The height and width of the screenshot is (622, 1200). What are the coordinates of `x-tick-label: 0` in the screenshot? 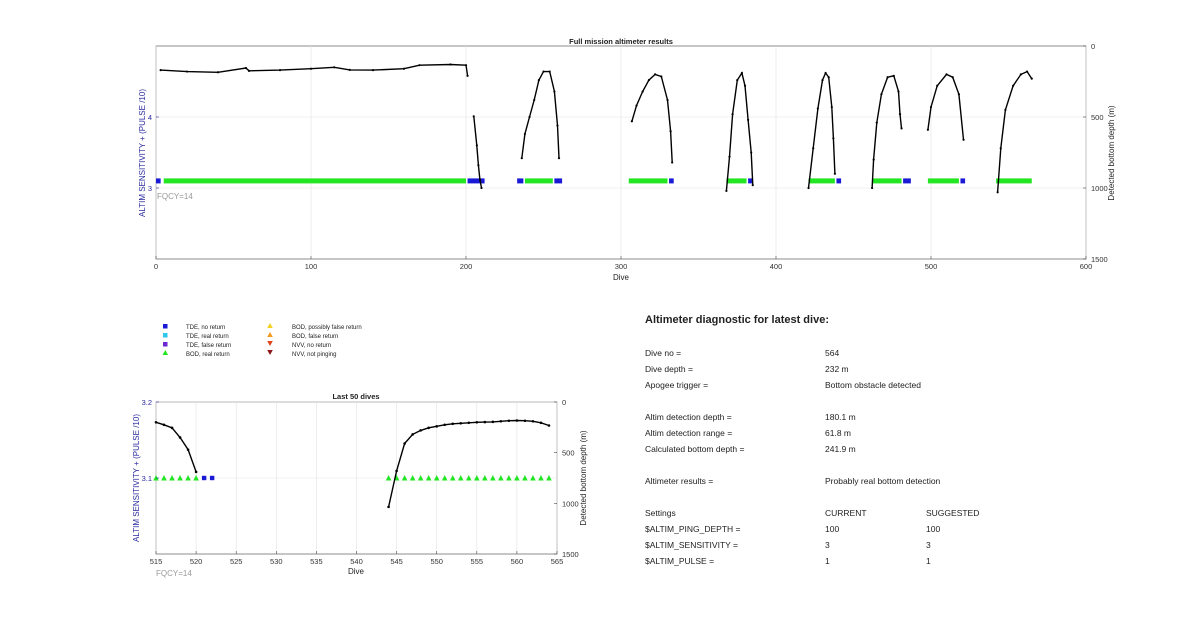 It's located at (156, 266).